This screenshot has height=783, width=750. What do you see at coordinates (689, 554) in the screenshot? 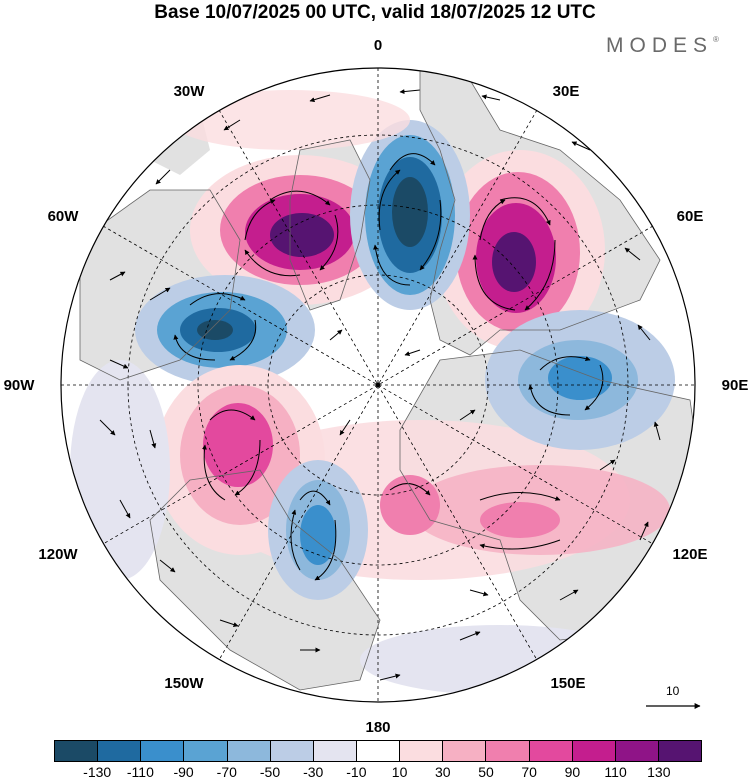
I see `lon-label-120e: 120E` at bounding box center [689, 554].